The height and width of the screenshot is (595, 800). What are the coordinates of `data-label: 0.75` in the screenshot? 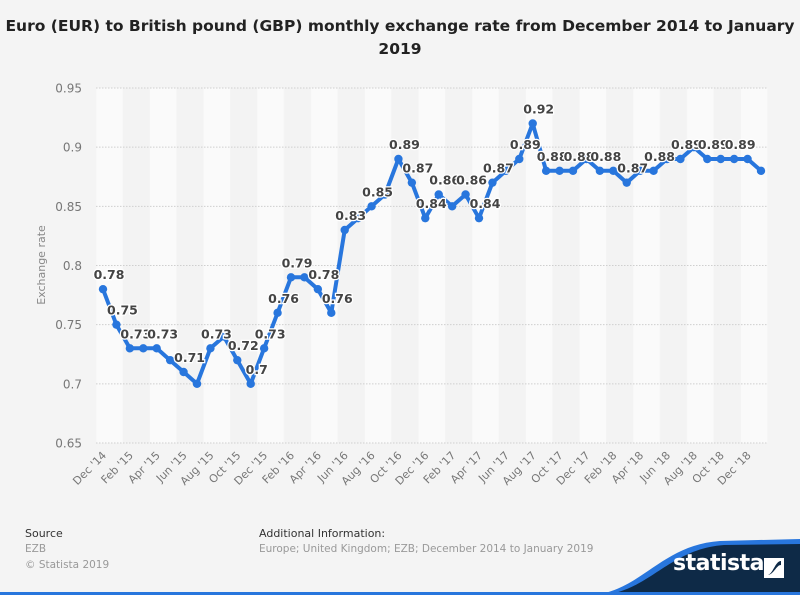 It's located at (122, 310).